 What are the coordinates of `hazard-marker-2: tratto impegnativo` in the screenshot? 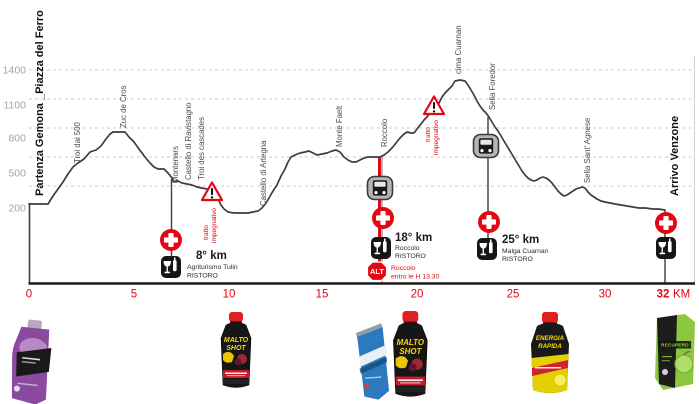 It's located at (434, 125).